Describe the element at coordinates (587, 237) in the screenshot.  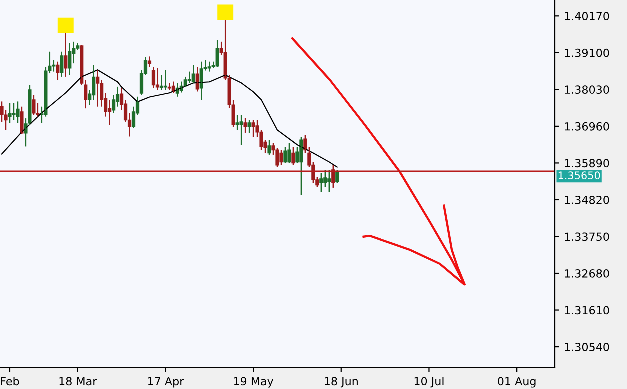
I see `y-tick-label: 1.33750` at that location.